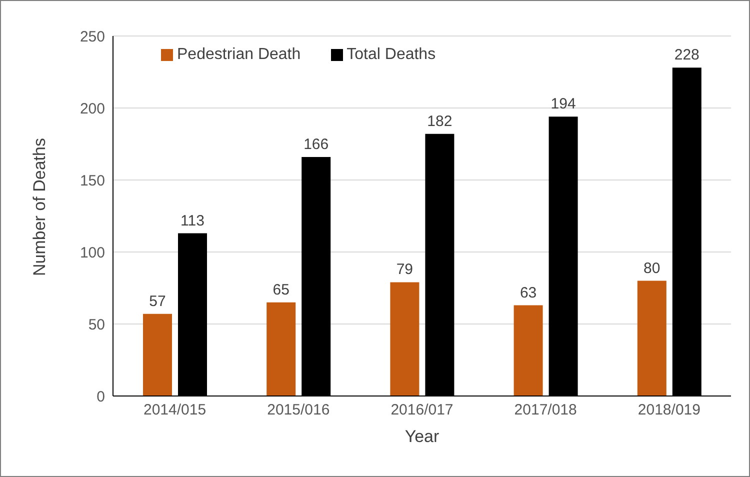  What do you see at coordinates (563, 104) in the screenshot?
I see `data-label: 194` at bounding box center [563, 104].